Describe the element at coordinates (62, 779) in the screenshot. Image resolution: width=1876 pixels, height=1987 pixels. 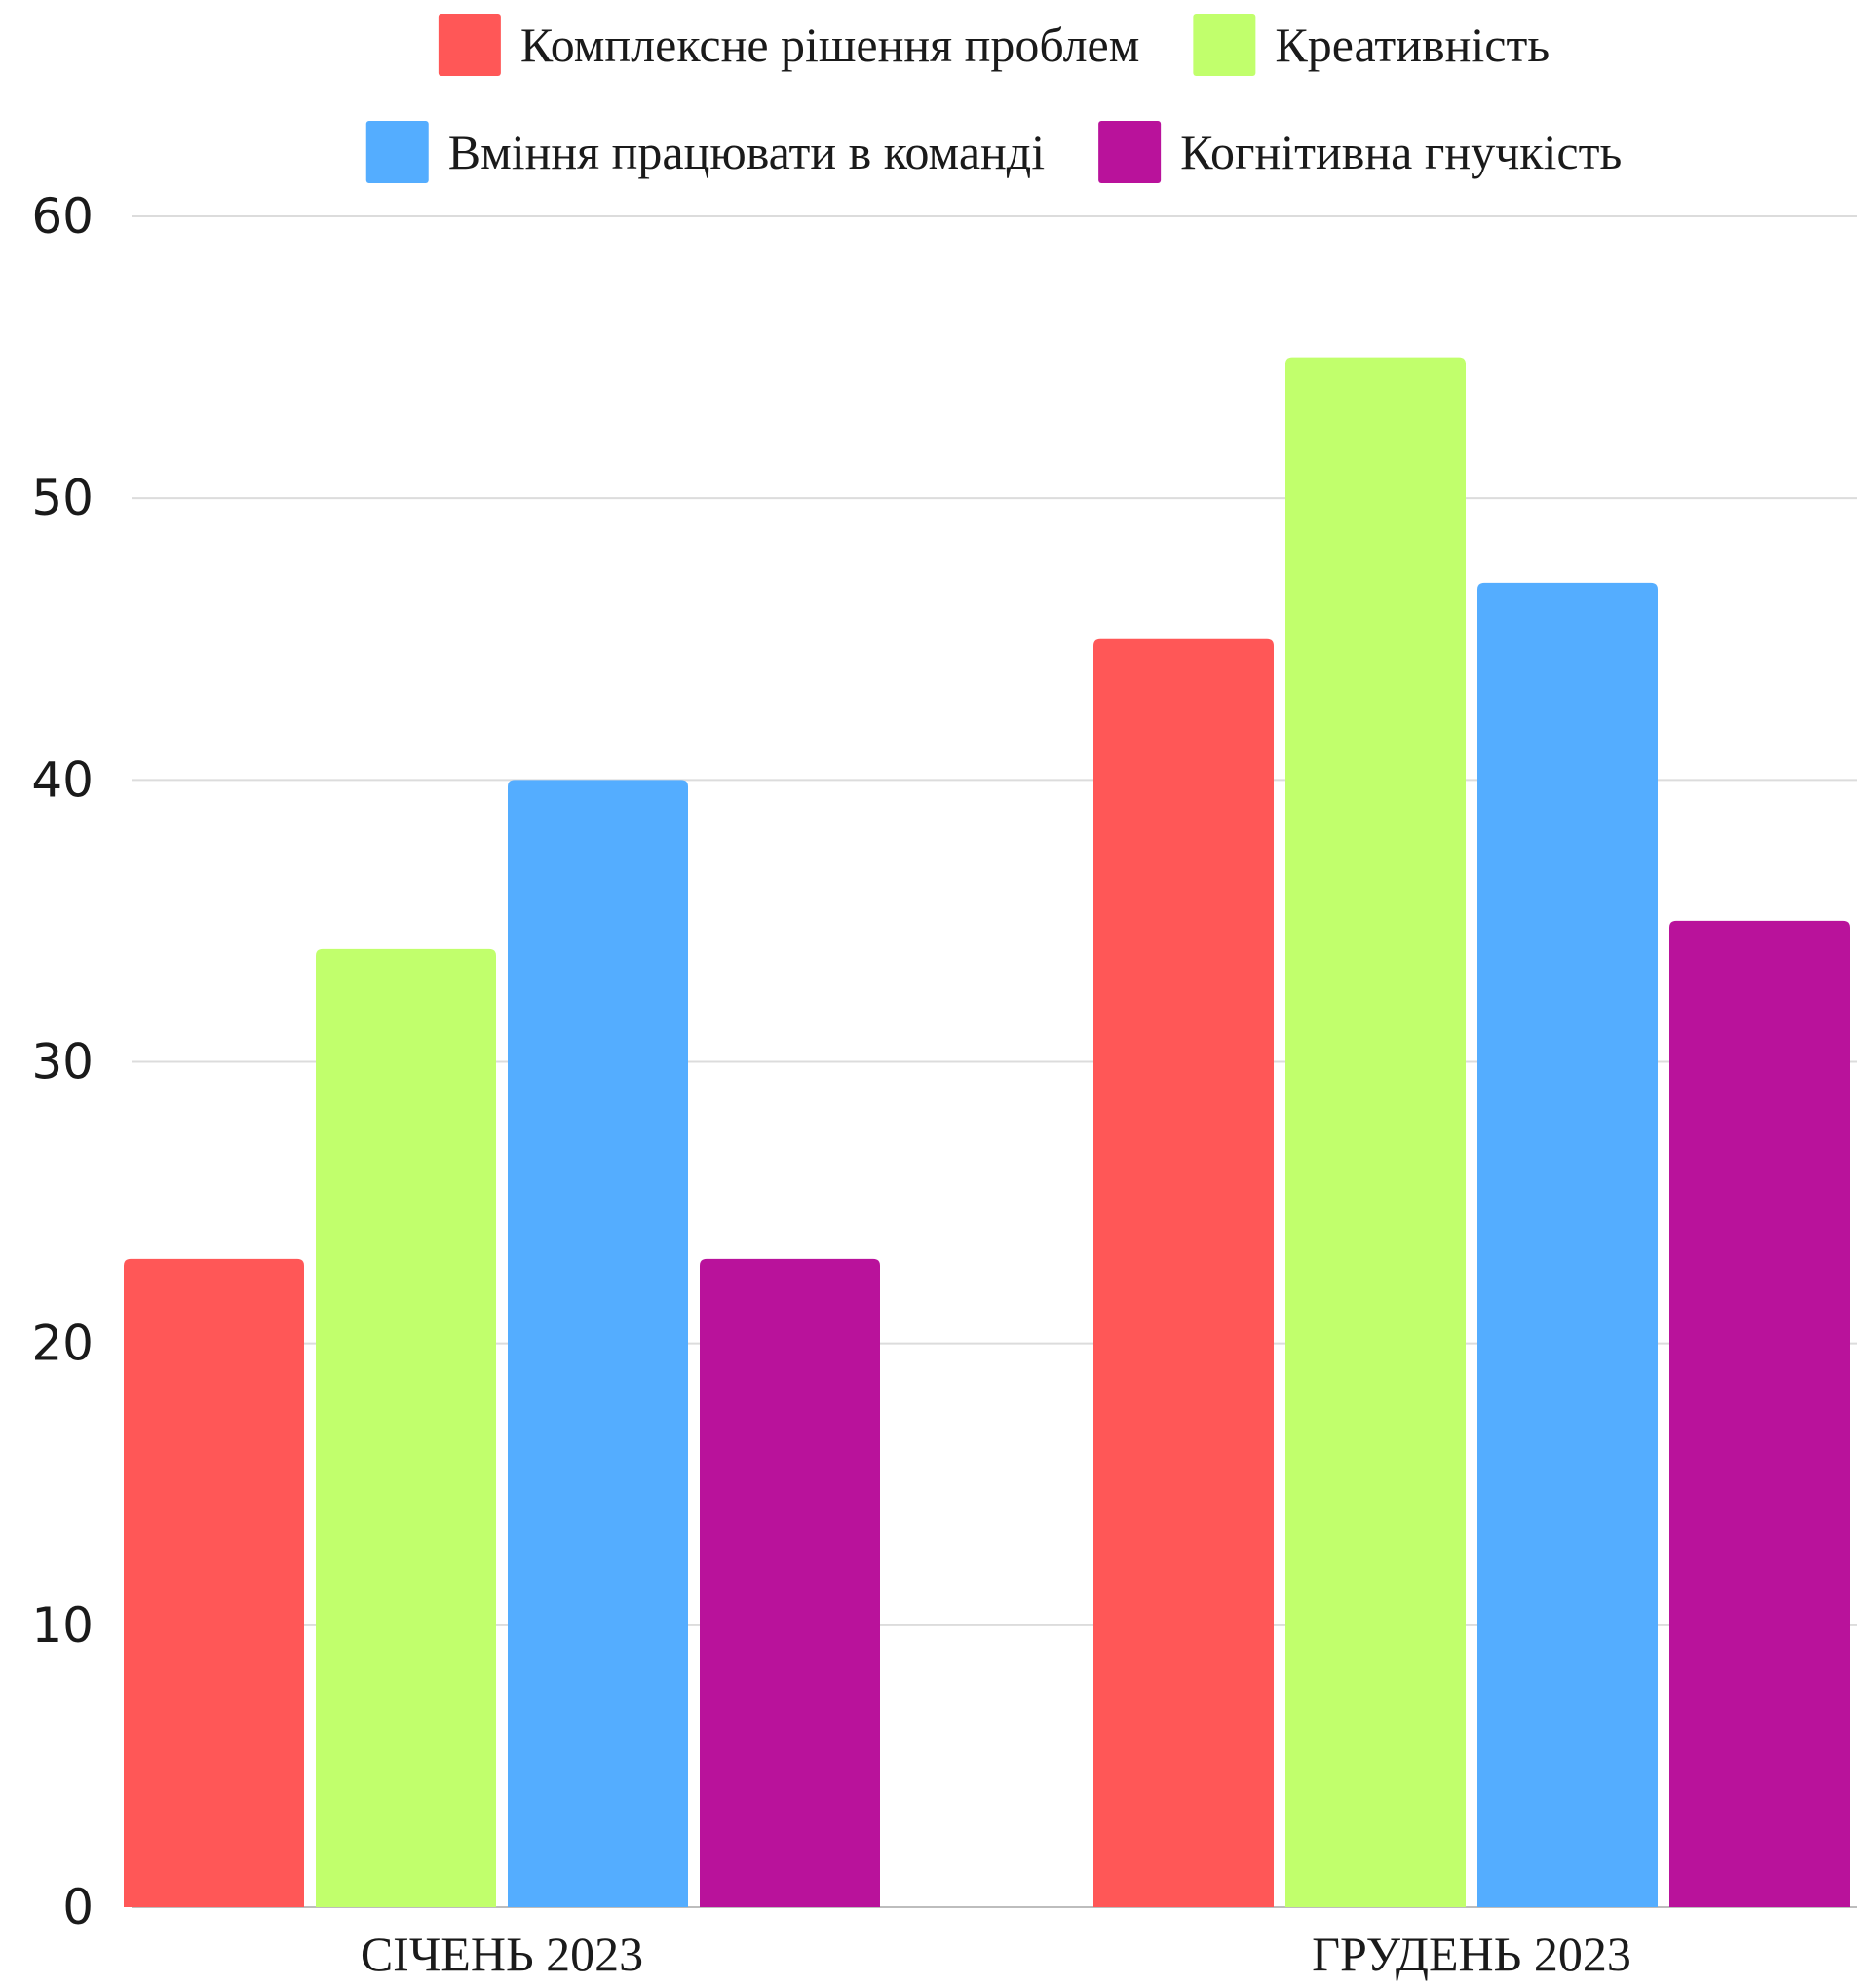
I see `y-tick-label: 40` at that location.